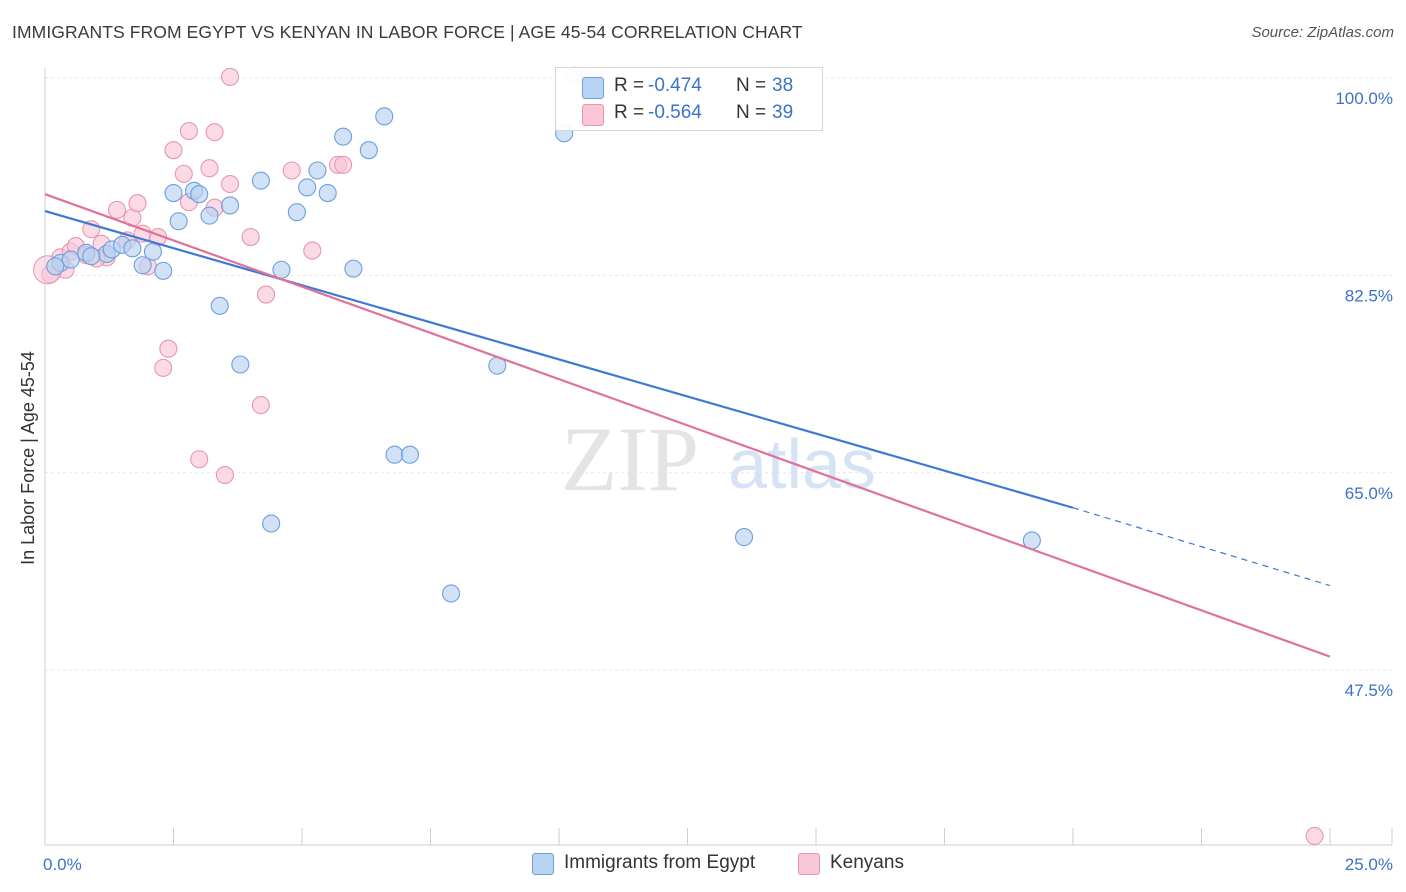 The height and width of the screenshot is (892, 1406). I want to click on y-tick-label: 65.0%, so click(1369, 493).